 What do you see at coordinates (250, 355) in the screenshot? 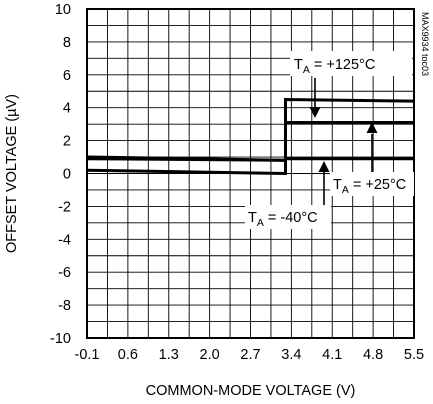
I see `x-tick-label: 2.7` at bounding box center [250, 355].